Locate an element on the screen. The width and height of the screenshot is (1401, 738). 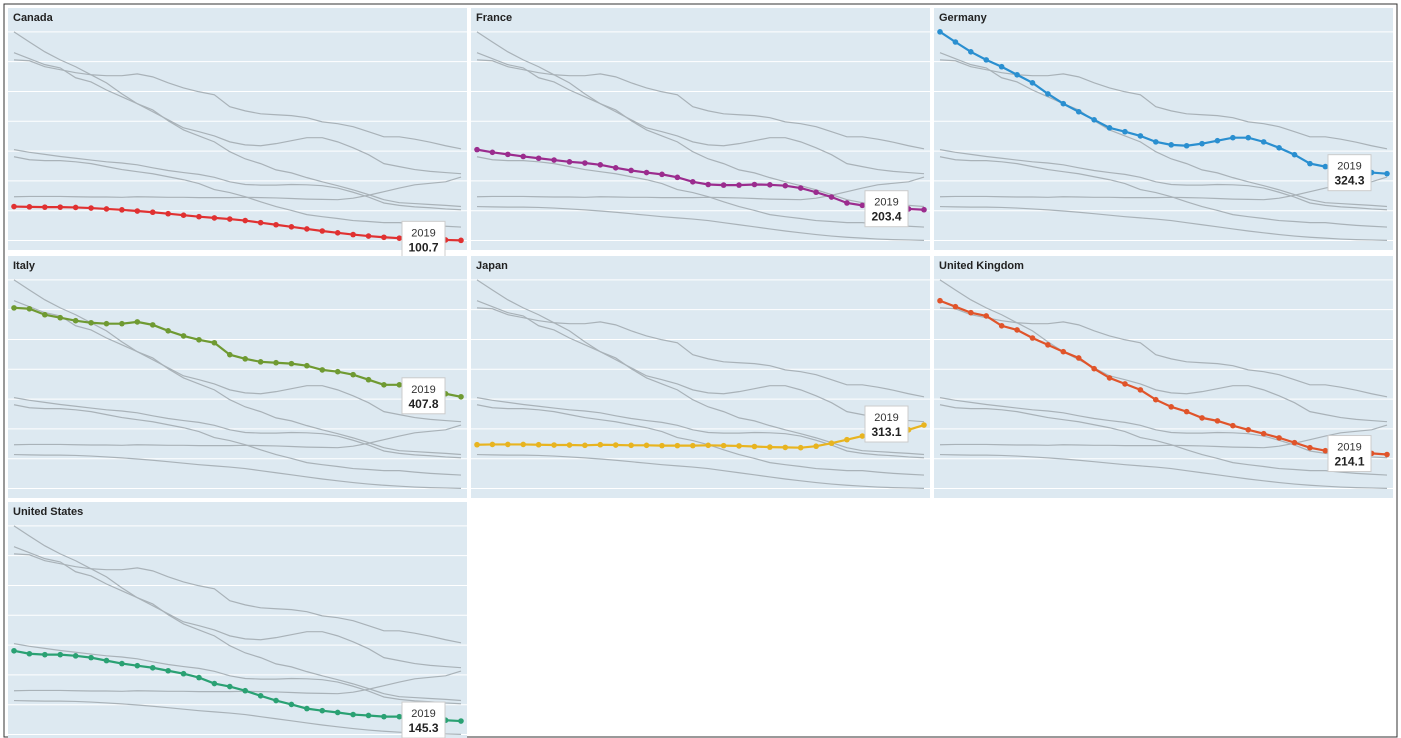
panel-title: United States is located at coordinates (48, 512).